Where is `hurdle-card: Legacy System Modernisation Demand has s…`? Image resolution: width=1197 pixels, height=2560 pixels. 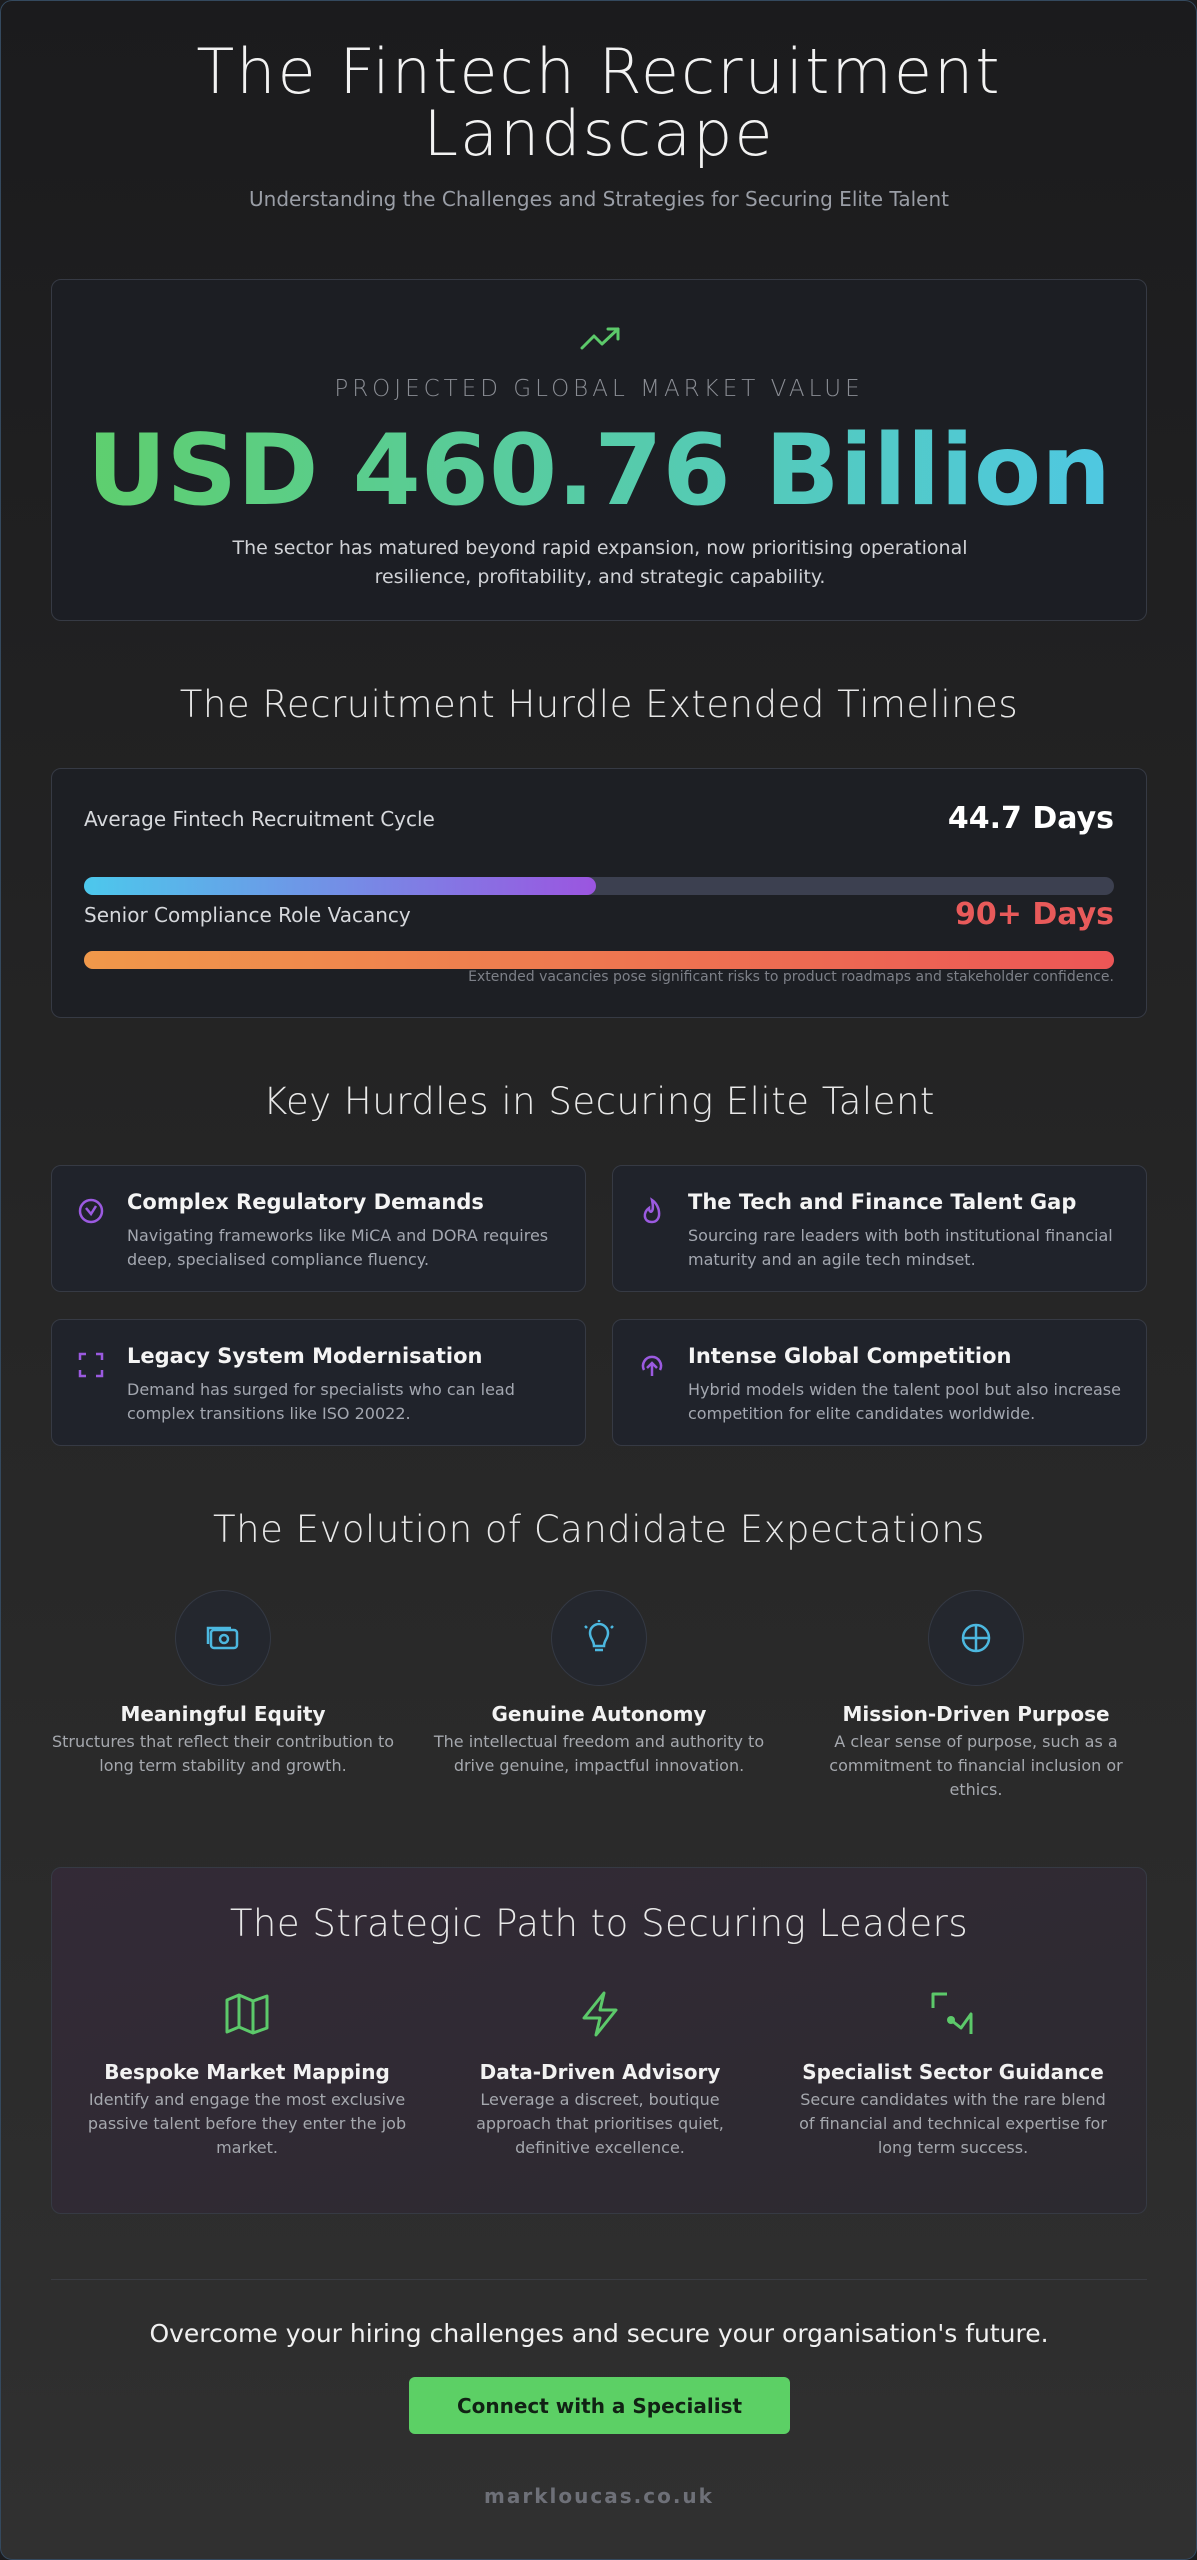
hurdle-card: Legacy System Modernisation Demand has s… is located at coordinates (318, 1382).